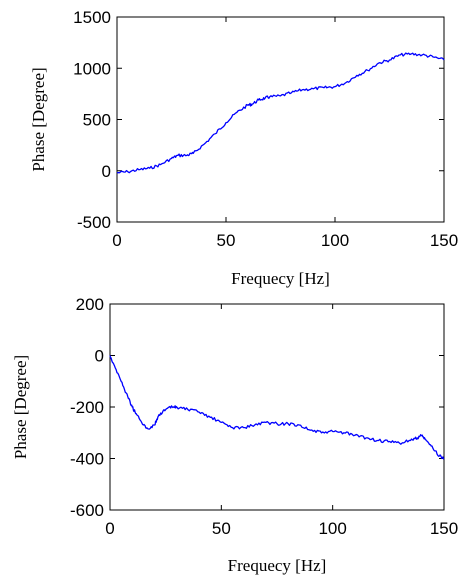  I want to click on y-tick-label: -500, so click(94, 222).